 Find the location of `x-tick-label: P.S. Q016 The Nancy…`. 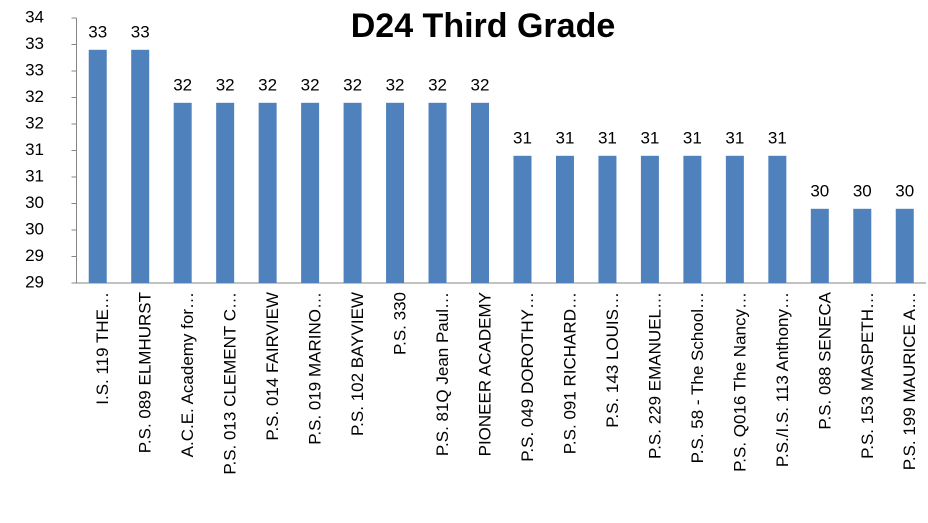

x-tick-label: P.S. Q016 The Nancy… is located at coordinates (739, 382).